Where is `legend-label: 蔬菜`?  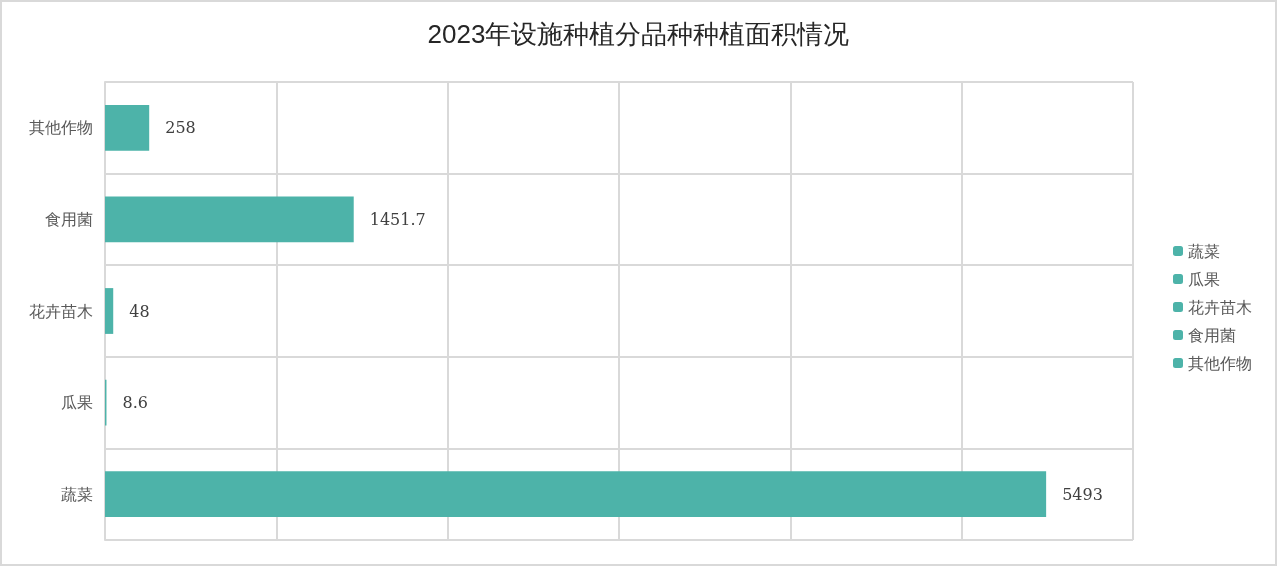
legend-label: 蔬菜 is located at coordinates (1204, 251).